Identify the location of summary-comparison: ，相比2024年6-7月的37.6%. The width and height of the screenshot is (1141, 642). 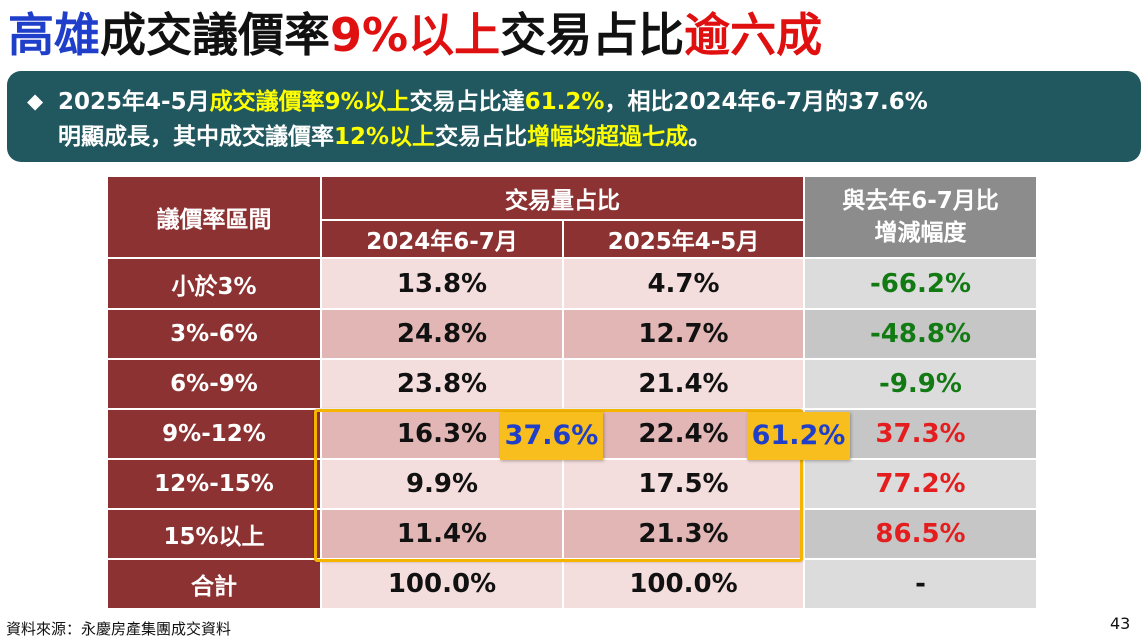
(766, 102).